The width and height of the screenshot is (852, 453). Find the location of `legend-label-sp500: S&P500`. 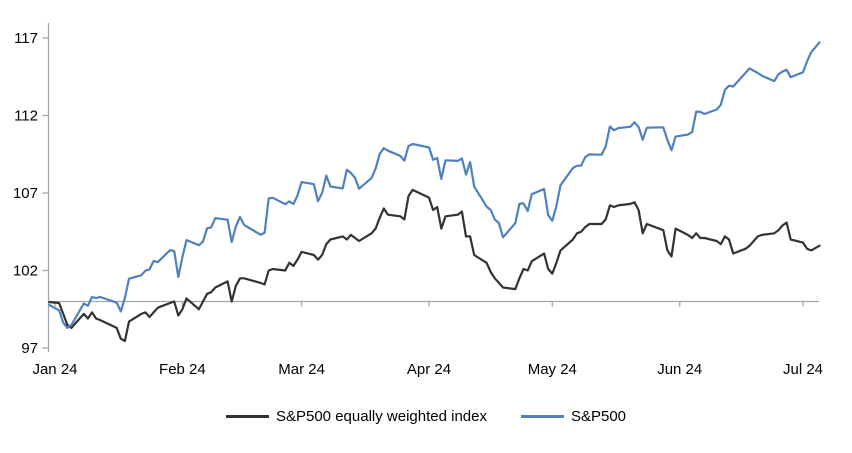

legend-label-sp500: S&P500 is located at coordinates (598, 416).